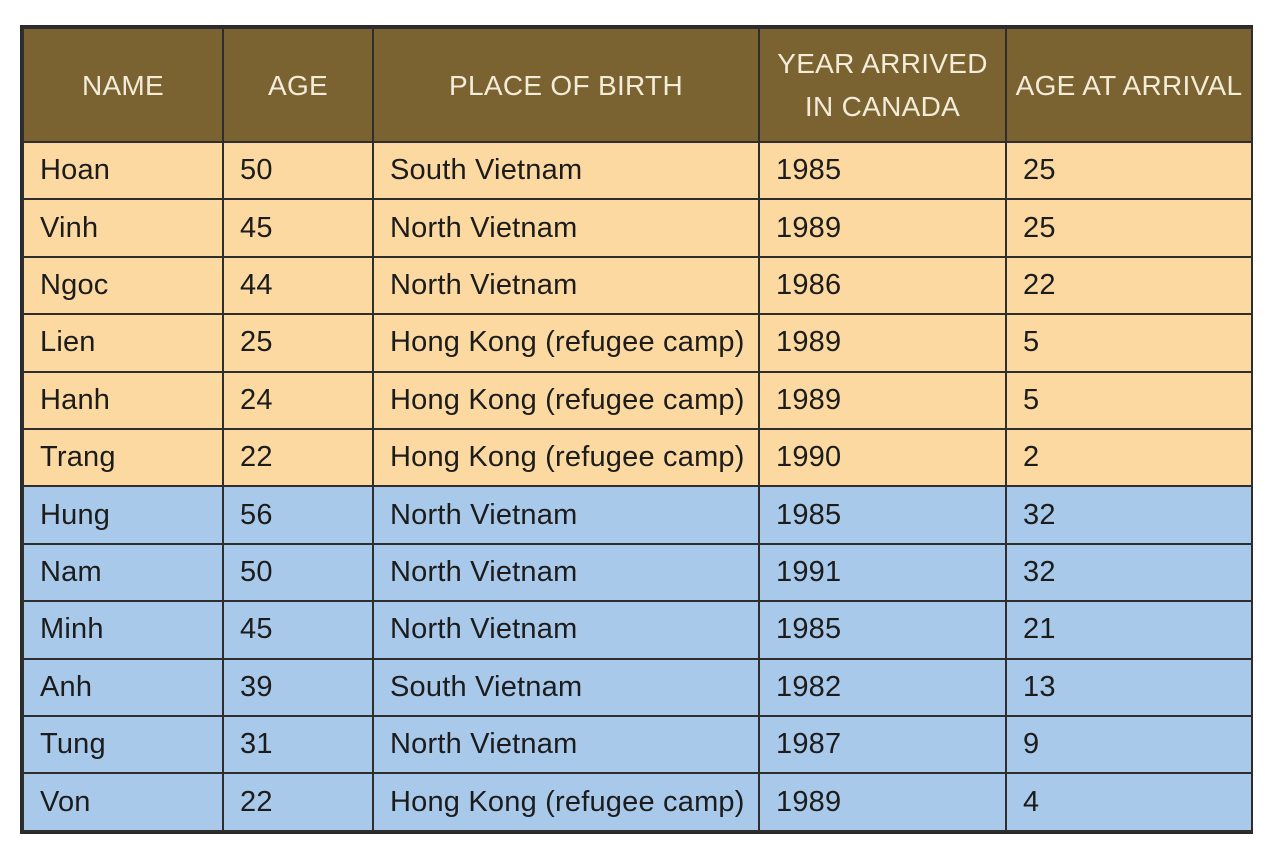 This screenshot has height=852, width=1272. I want to click on cell-age-at-arrival: 9, so click(1129, 745).